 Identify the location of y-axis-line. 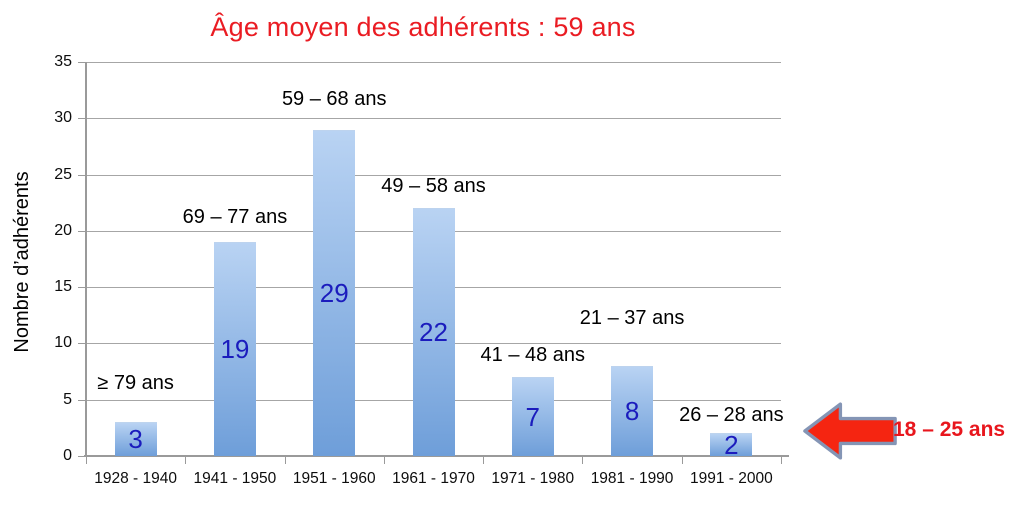
(86, 259).